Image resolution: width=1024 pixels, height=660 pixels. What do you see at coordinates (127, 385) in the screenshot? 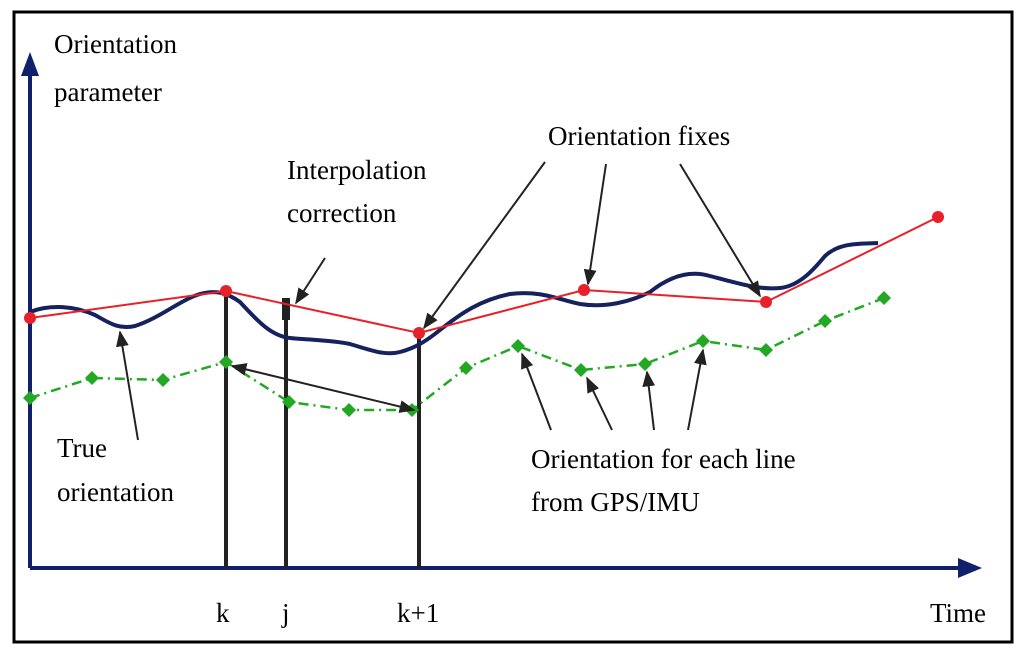
I see `true-orientation-arrow` at bounding box center [127, 385].